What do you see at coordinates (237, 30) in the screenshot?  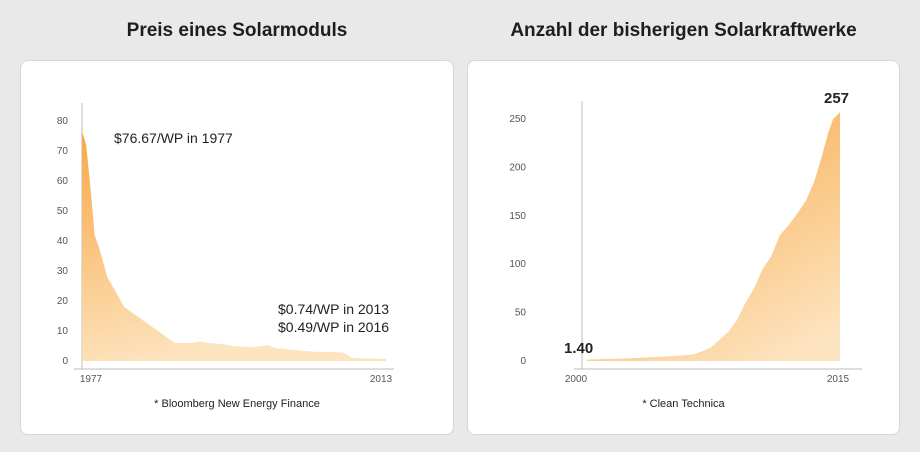 I see `chart-title-panel-price: Preis eines Solarmoduls` at bounding box center [237, 30].